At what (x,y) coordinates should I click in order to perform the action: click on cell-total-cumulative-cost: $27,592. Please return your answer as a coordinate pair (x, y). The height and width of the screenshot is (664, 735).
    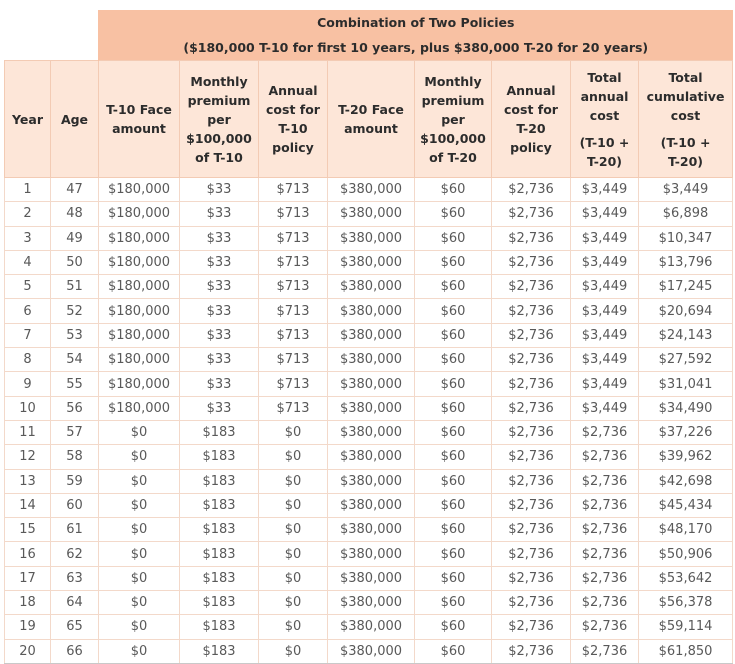
    Looking at the image, I should click on (685, 360).